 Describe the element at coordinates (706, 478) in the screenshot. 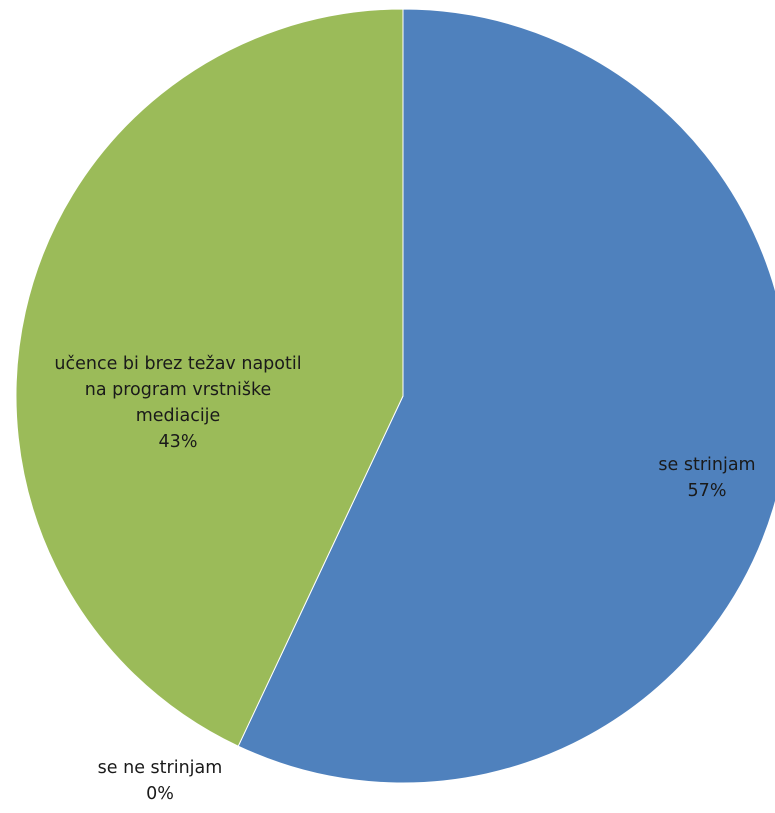

I see `data-label-0: se strinjam 57%` at that location.